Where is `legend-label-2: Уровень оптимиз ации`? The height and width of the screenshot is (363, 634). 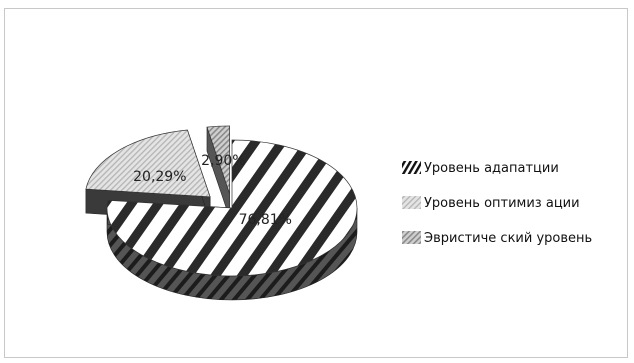
legend-label-2: Уровень оптимиз ации is located at coordinates (502, 203).